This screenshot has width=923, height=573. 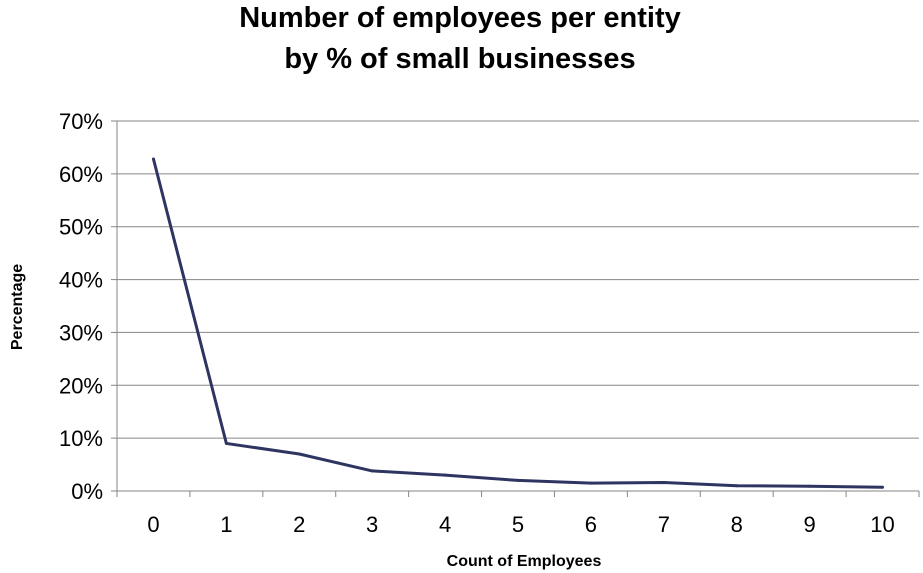 What do you see at coordinates (664, 524) in the screenshot?
I see `x-tick-label: 7` at bounding box center [664, 524].